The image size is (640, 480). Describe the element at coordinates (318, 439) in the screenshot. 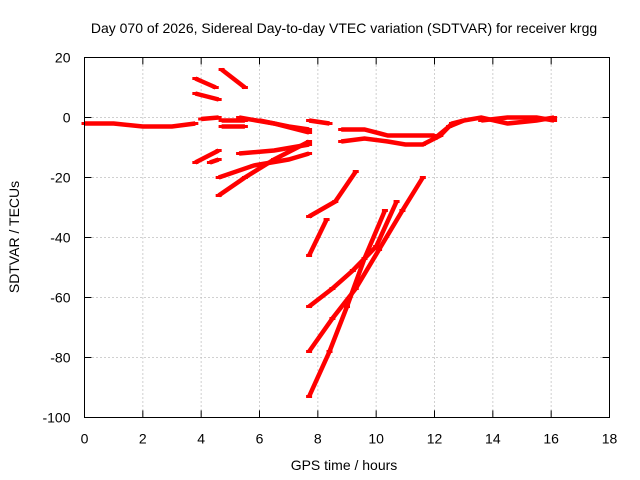

I see `x-tick-label: 8` at that location.